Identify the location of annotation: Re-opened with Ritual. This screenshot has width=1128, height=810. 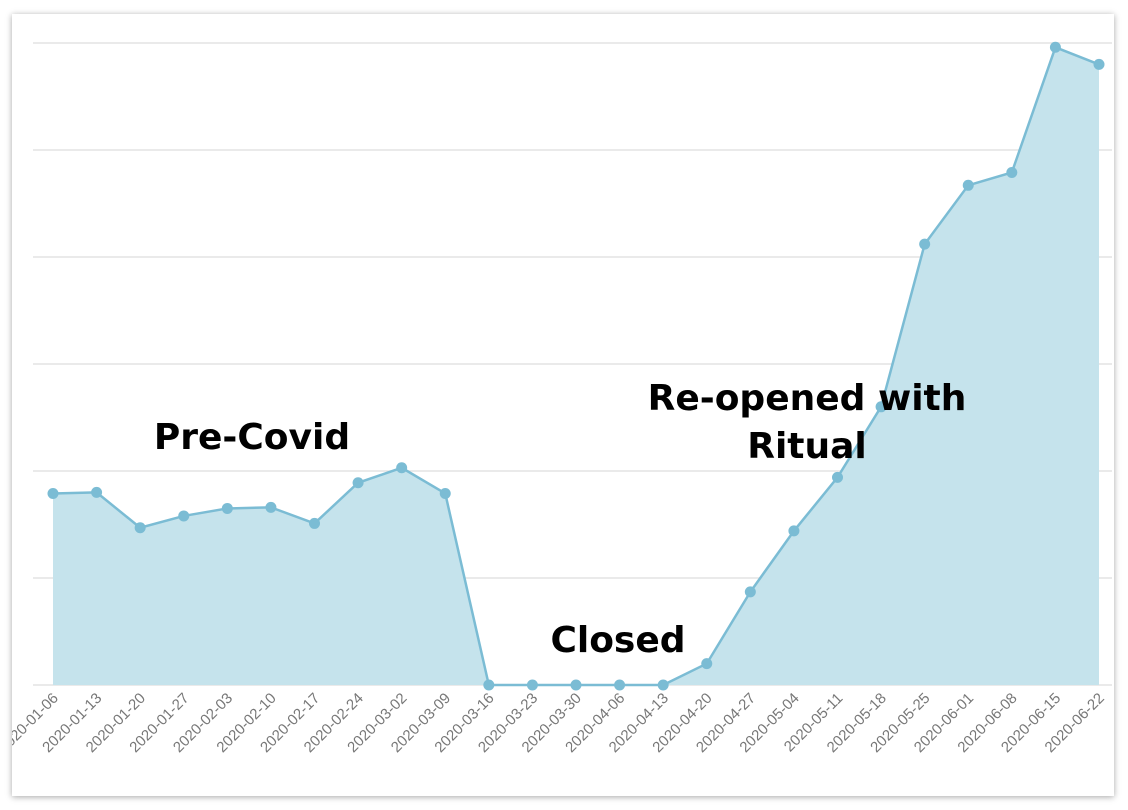
(807, 422).